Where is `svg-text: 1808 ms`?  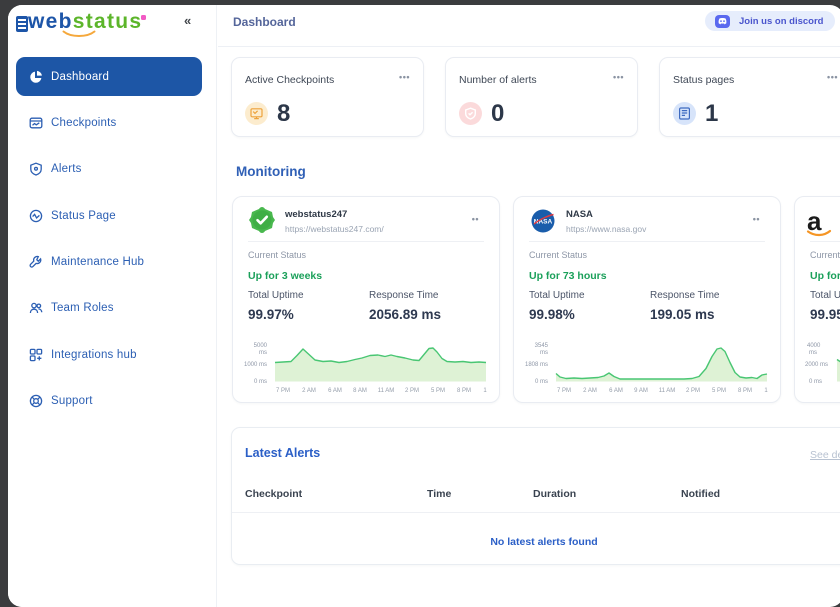 svg-text: 1808 ms is located at coordinates (536, 365).